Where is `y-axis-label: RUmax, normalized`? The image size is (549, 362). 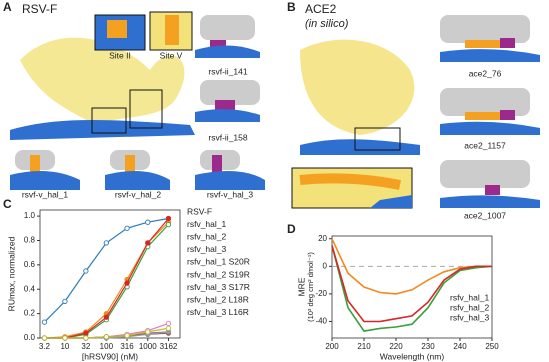 y-axis-label: RUmax, normalized is located at coordinates (11, 273).